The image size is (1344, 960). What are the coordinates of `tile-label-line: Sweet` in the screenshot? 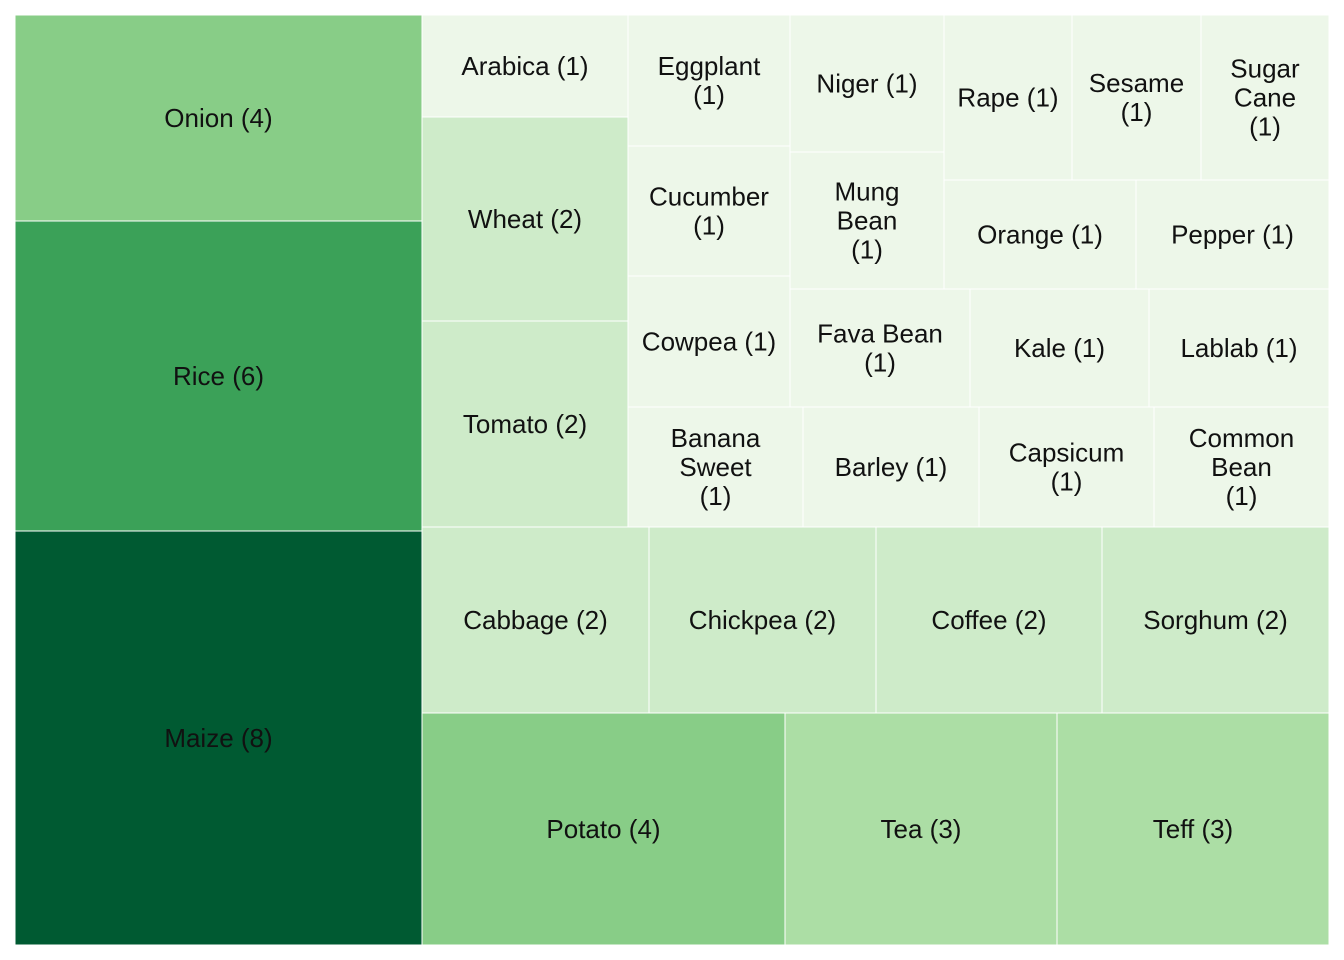 It's located at (715, 467).